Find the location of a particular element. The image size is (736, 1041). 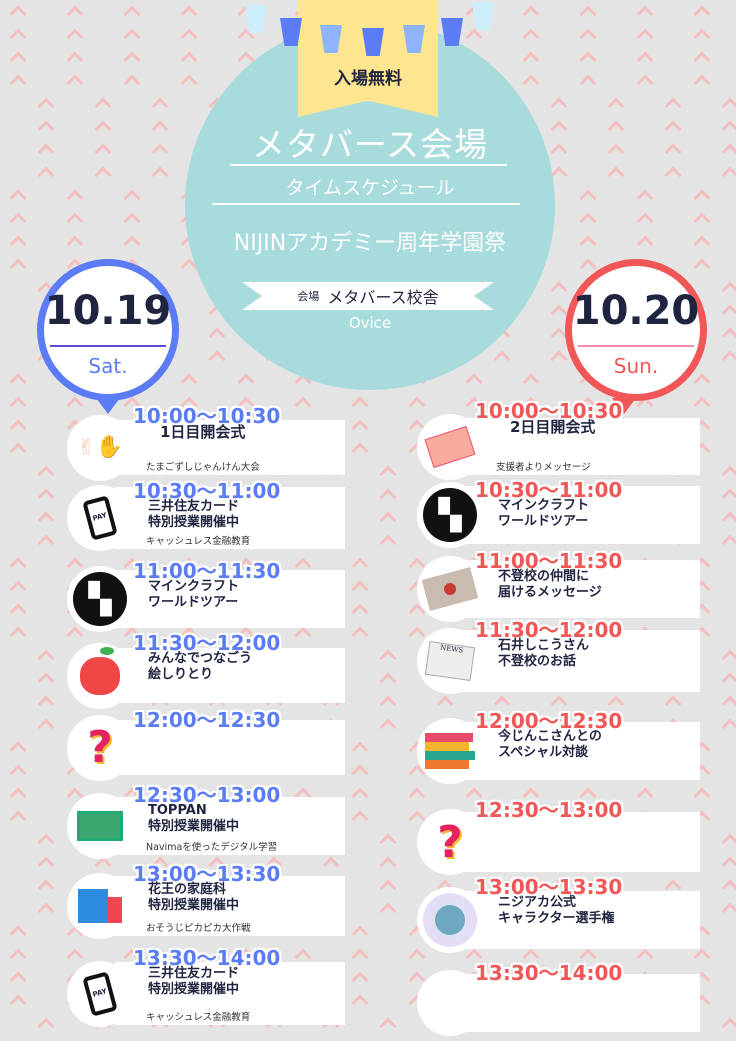

question-mark-icon: ? is located at coordinates (100, 747).